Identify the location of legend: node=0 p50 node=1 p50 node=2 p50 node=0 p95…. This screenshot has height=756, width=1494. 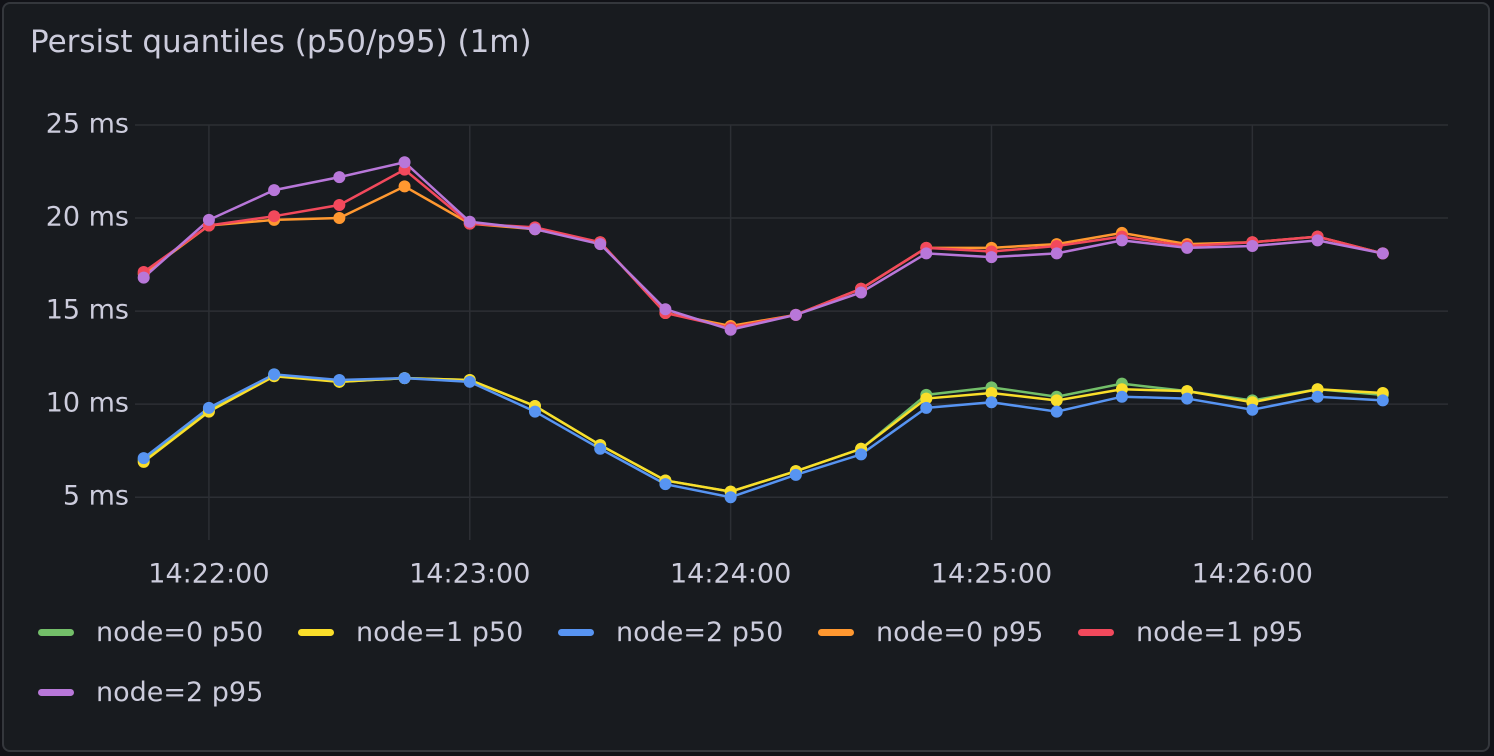
(698, 662).